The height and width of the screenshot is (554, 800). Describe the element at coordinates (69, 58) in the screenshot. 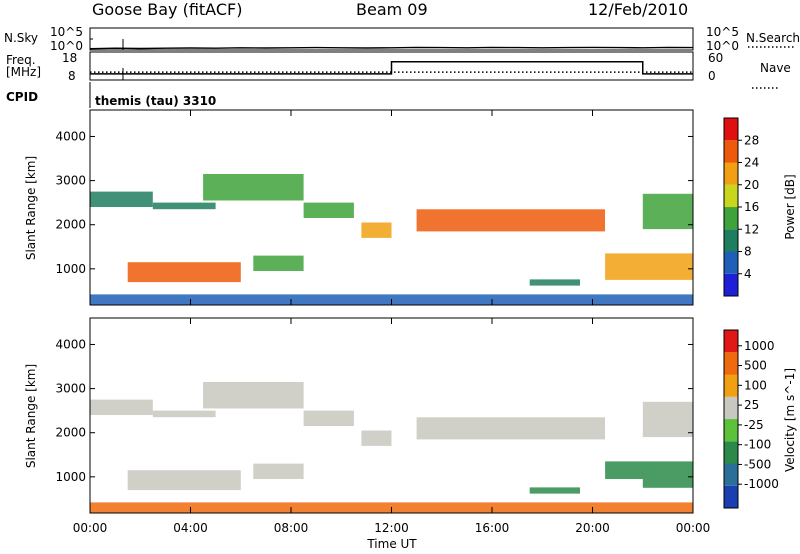

I see `freq-left-tick-top: 18` at that location.